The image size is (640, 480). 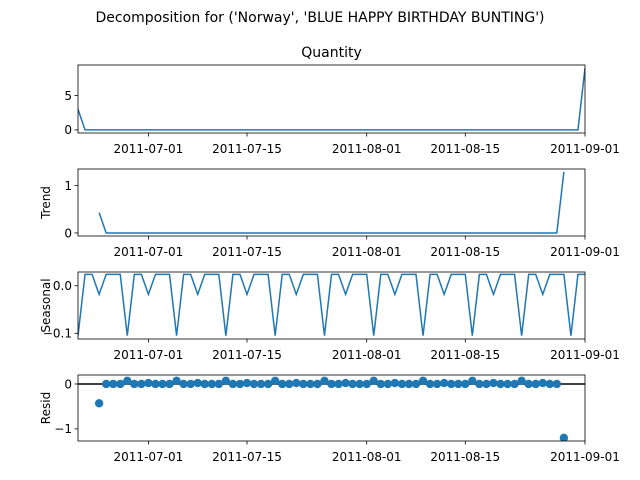 I want to click on y-tick-label: −0.1, so click(x=57, y=334).